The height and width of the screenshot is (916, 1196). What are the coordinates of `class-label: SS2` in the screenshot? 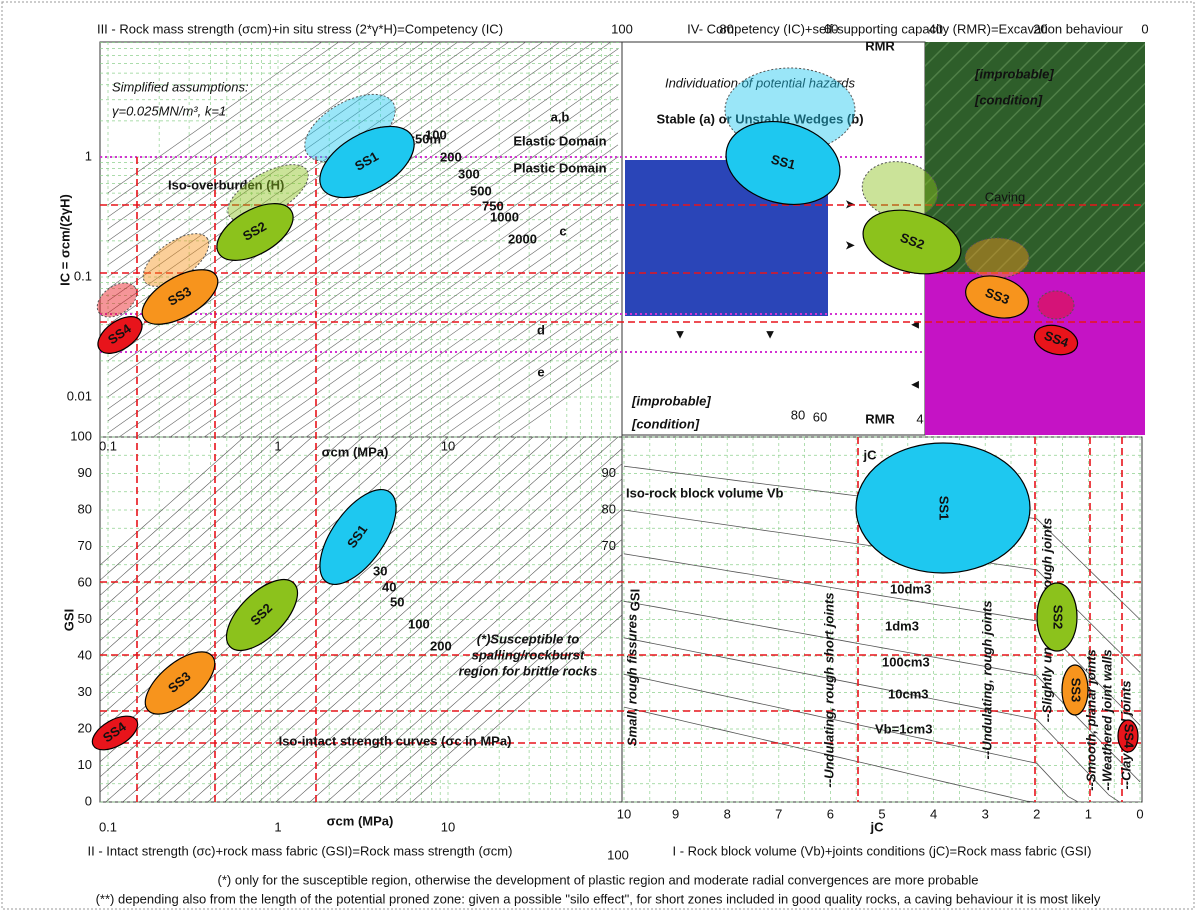 It's located at (1058, 617).